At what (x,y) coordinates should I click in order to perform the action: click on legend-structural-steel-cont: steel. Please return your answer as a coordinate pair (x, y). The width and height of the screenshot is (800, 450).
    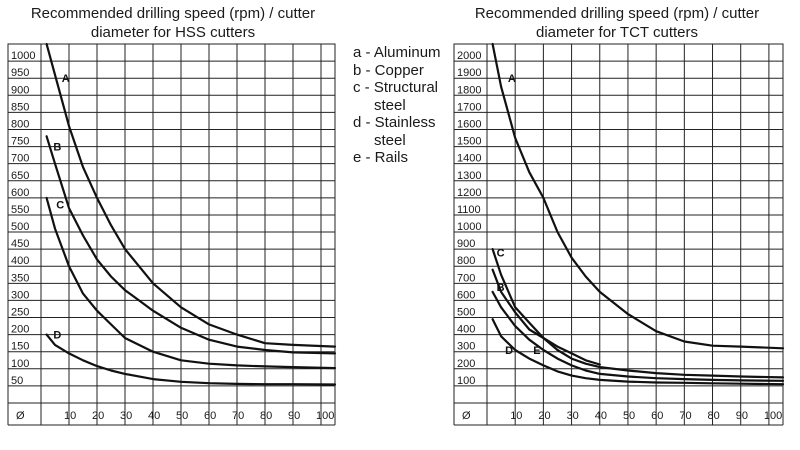
    Looking at the image, I should click on (390, 105).